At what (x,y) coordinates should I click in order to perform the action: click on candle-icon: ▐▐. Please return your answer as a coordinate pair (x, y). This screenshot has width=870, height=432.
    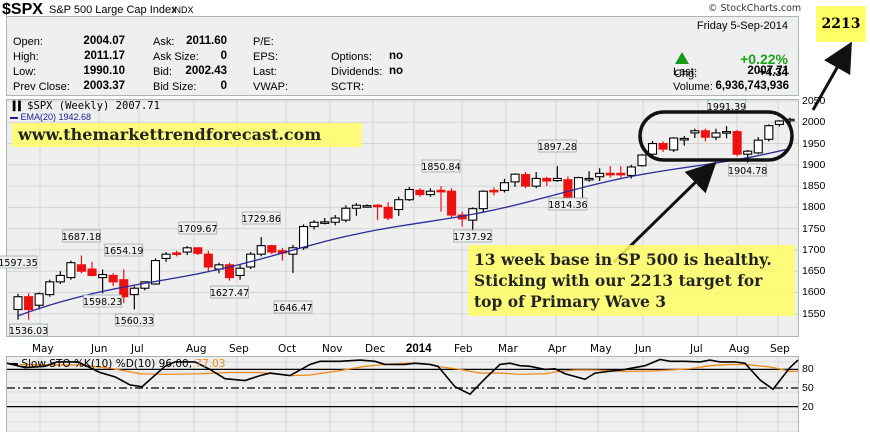
    Looking at the image, I should click on (15, 107).